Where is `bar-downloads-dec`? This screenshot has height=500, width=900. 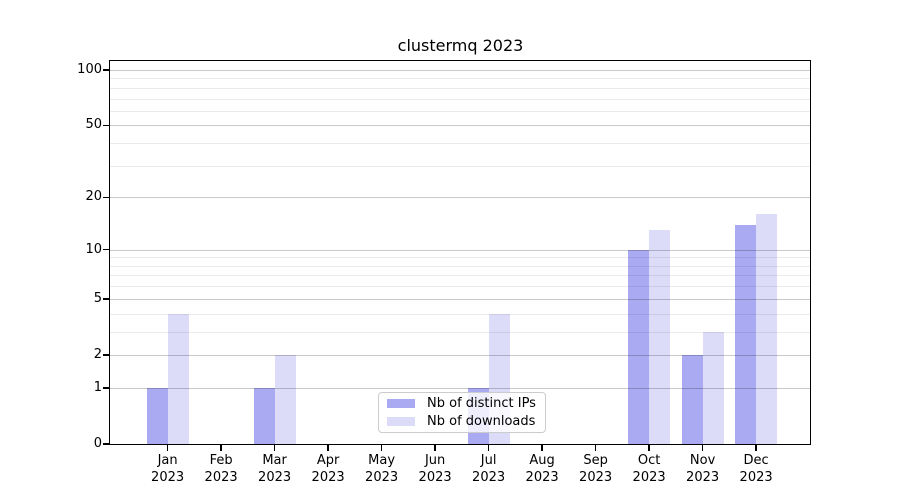 bar-downloads-dec is located at coordinates (767, 329).